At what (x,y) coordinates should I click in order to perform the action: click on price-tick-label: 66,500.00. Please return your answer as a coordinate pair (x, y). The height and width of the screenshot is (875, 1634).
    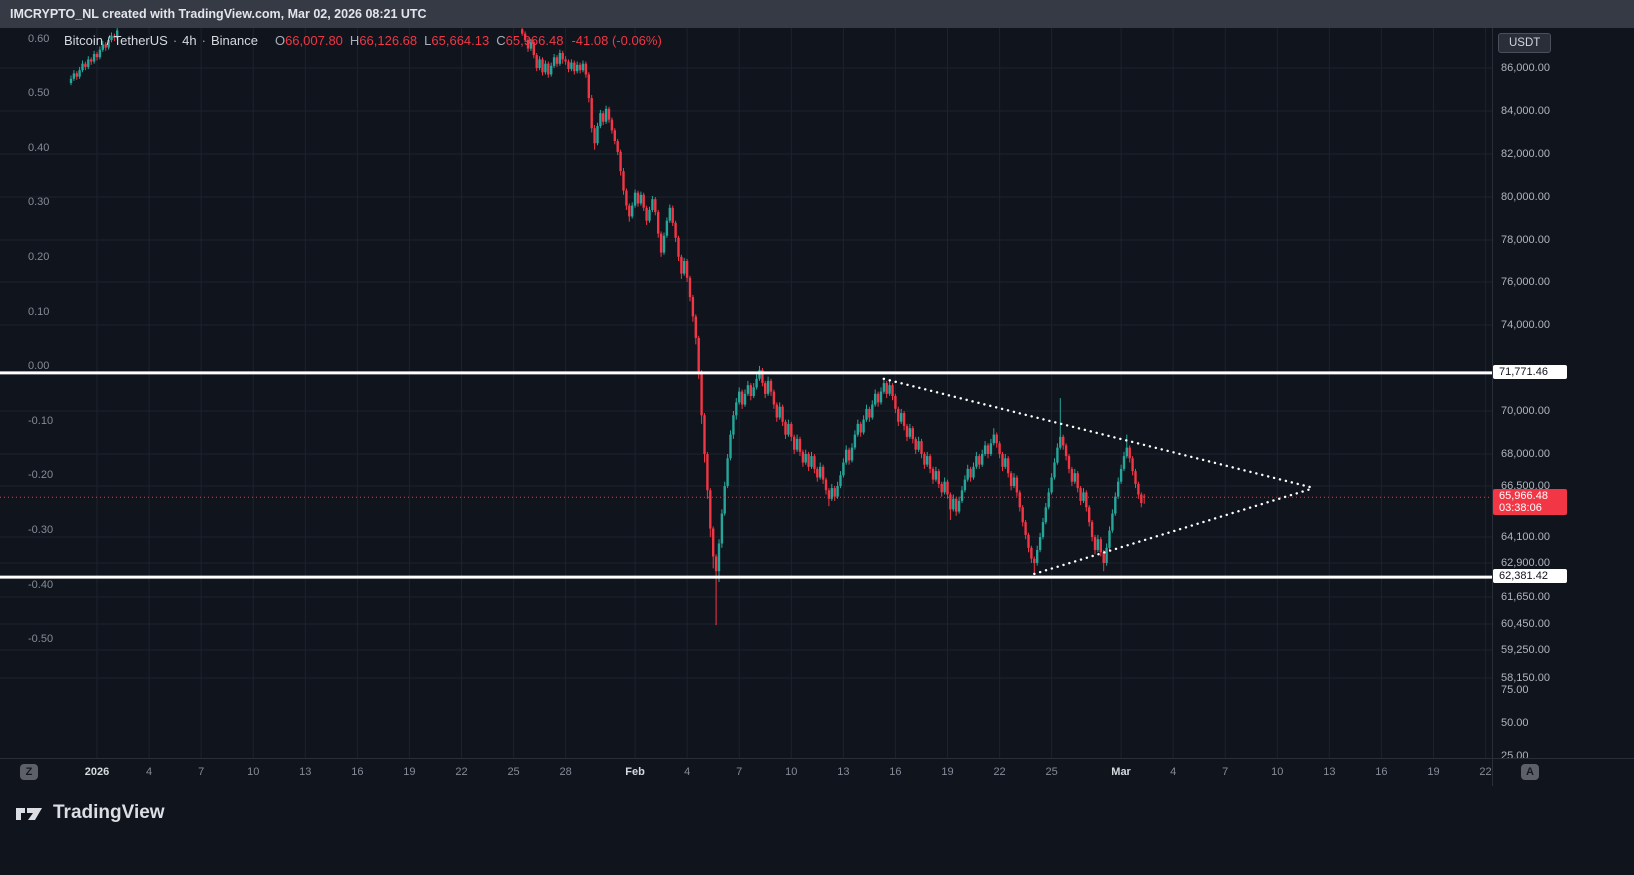
    Looking at the image, I should click on (1525, 485).